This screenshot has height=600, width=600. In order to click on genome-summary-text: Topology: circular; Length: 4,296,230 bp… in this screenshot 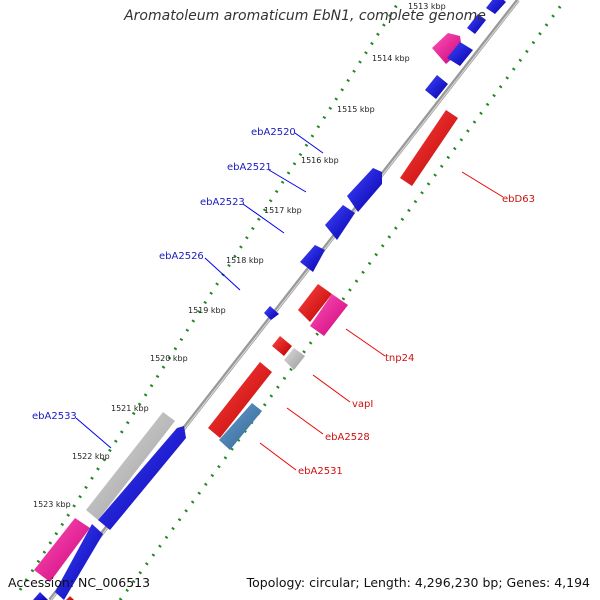, I will do `click(418, 582)`.